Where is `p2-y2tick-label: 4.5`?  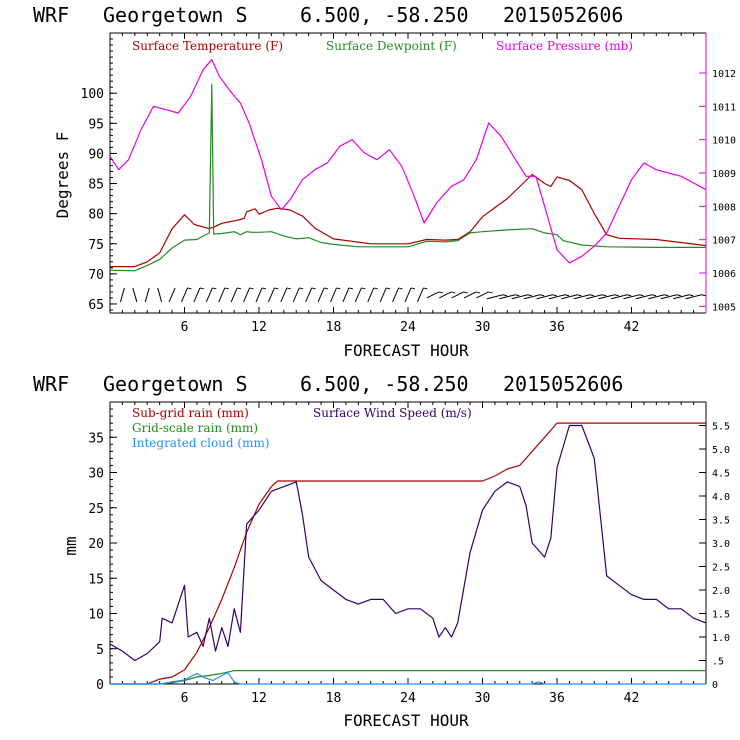 p2-y2tick-label: 4.5 is located at coordinates (721, 474).